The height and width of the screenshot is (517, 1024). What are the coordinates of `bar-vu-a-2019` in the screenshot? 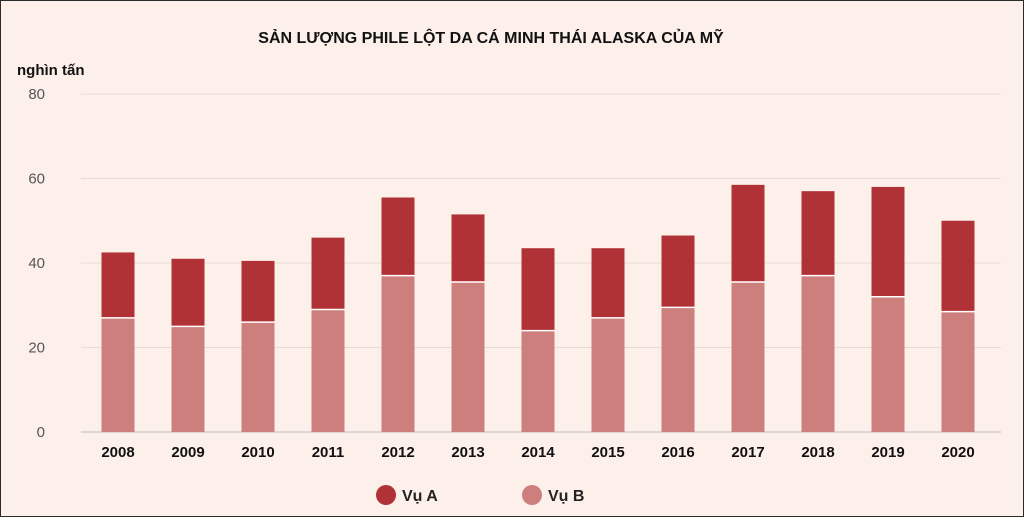 It's located at (888, 241).